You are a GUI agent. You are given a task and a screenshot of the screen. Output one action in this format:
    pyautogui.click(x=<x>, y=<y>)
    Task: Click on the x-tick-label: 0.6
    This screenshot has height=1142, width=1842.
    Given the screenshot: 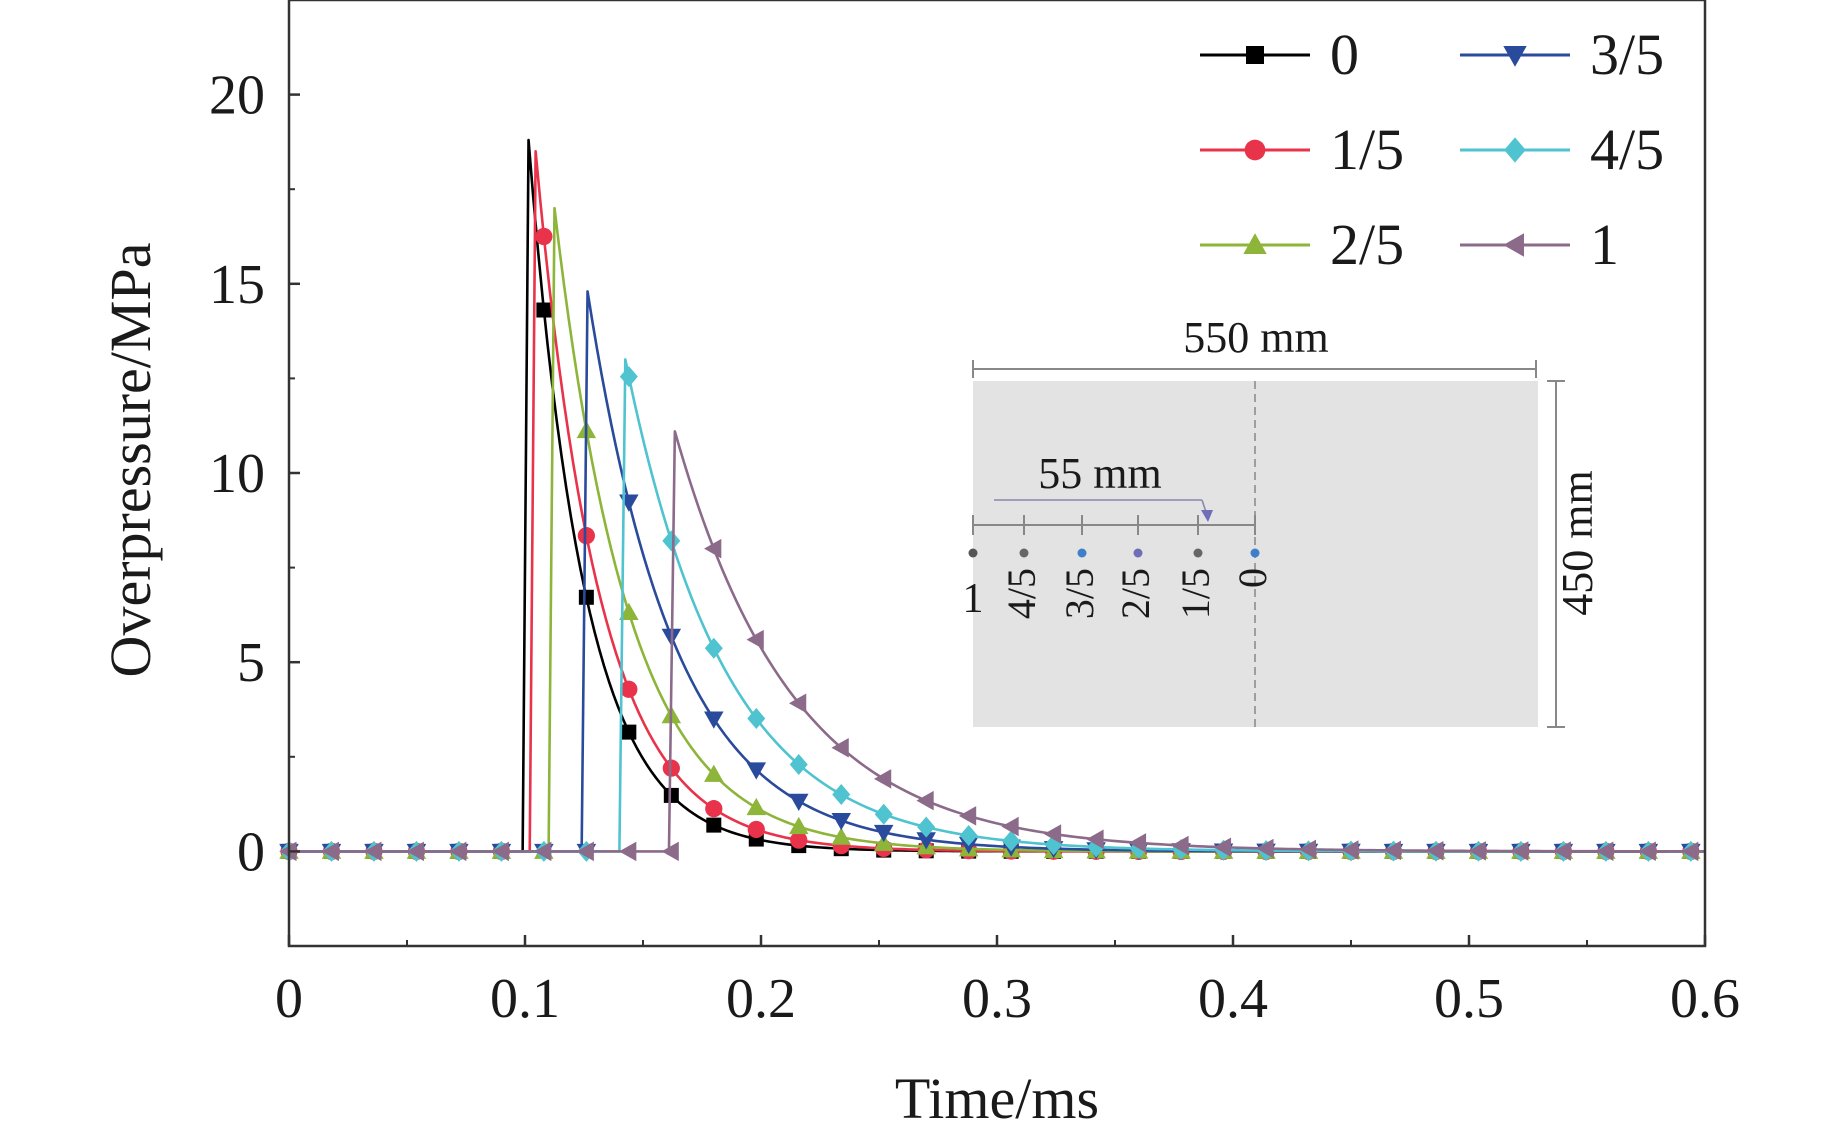 What is the action you would take?
    pyautogui.click(x=1705, y=999)
    